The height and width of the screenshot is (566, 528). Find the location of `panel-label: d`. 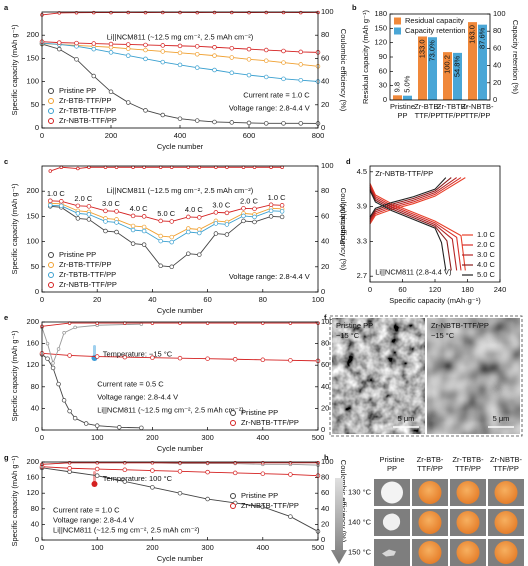

panel-label: d is located at coordinates (348, 161).